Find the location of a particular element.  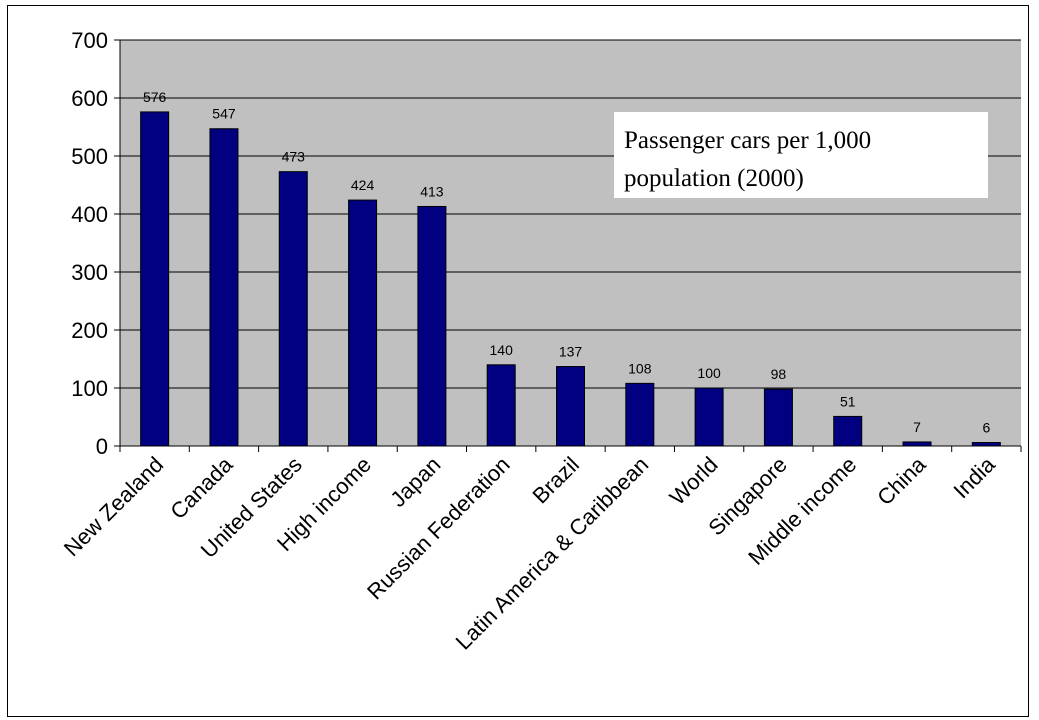

x-tick-label: New Zealand is located at coordinates (113, 506).